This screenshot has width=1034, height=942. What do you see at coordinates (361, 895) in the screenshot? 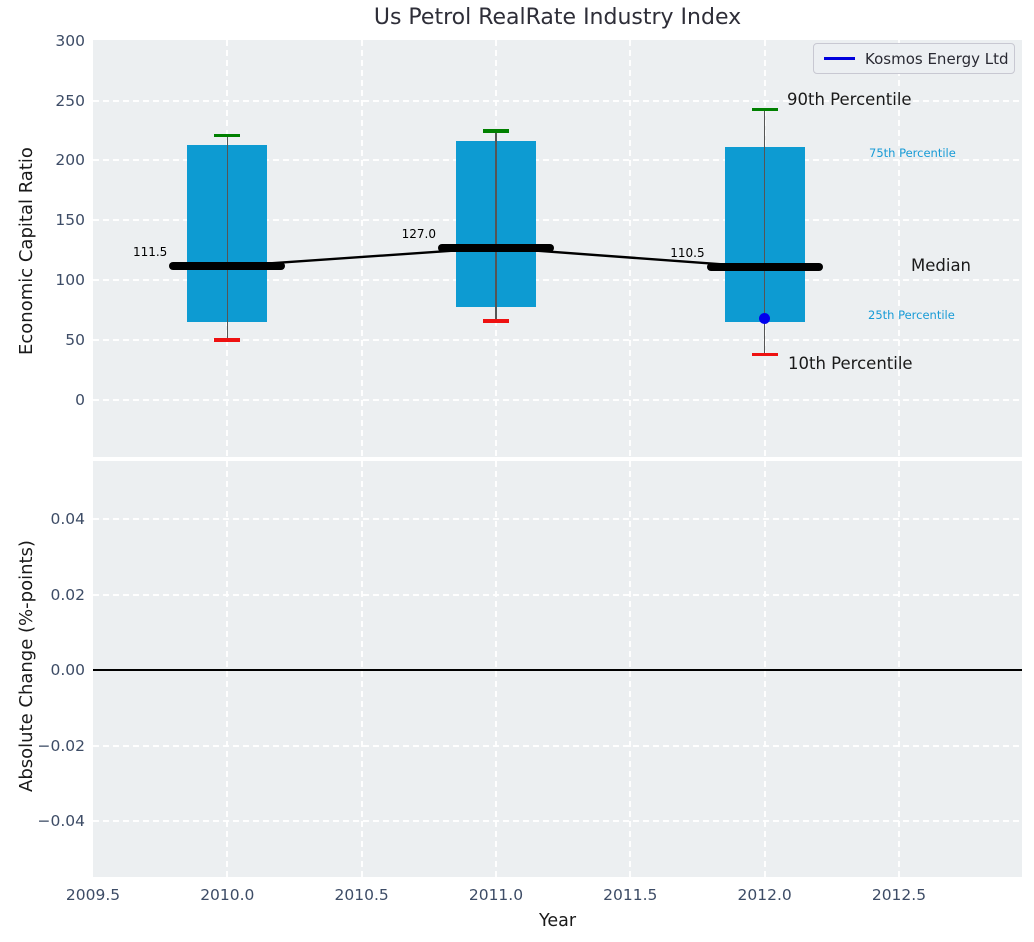
I see `x-tick-label: 2010.5` at bounding box center [361, 895].